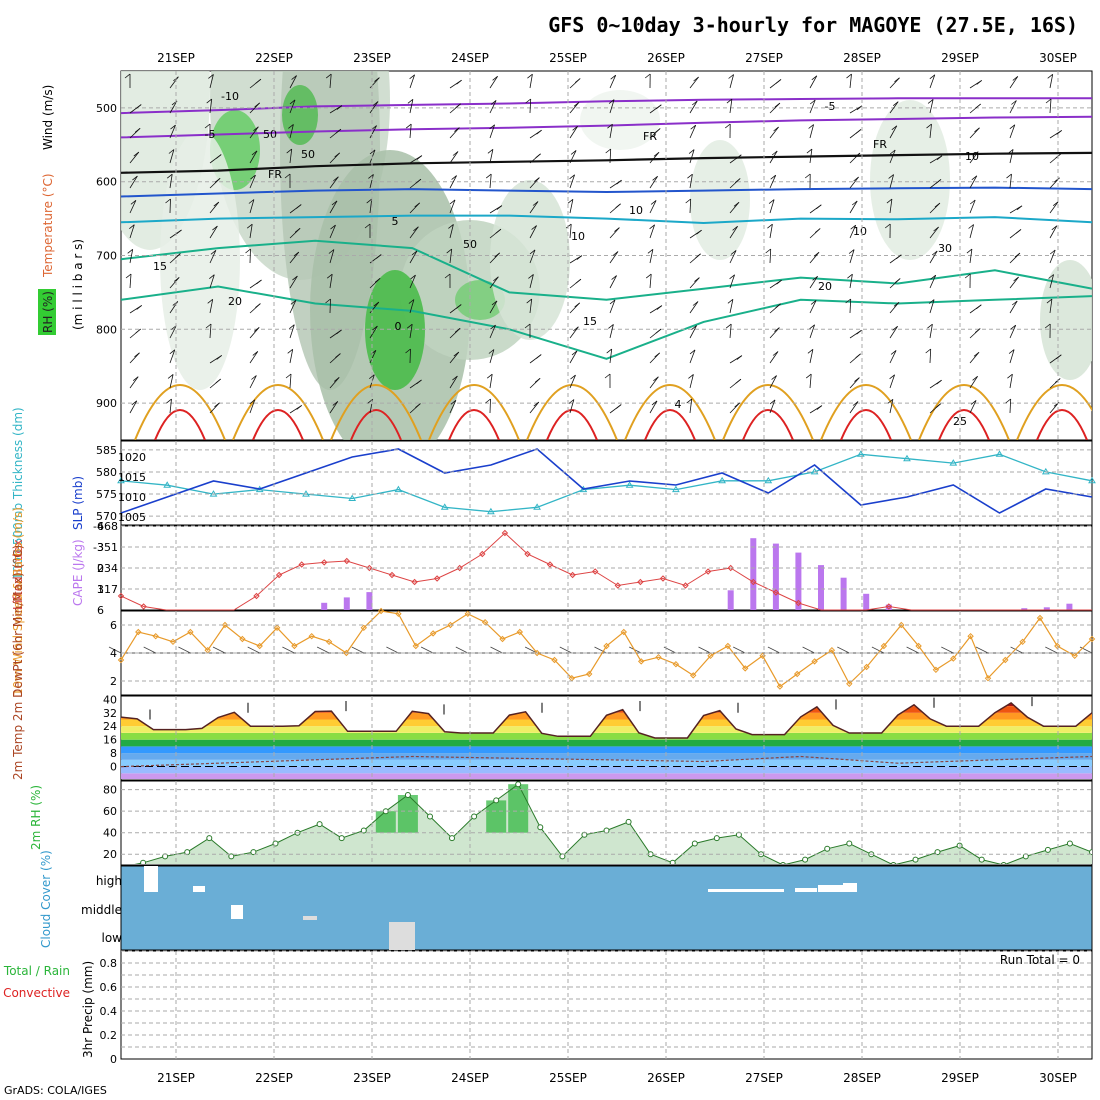 The height and width of the screenshot is (1100, 1100). Describe the element at coordinates (590, 321) in the screenshot. I see `contour-label: 15` at that location.